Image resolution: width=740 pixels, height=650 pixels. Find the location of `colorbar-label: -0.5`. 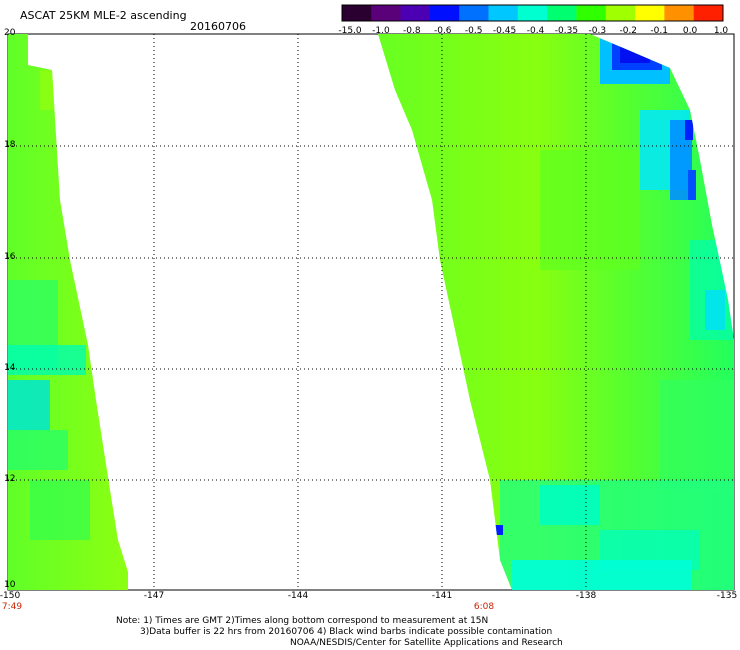

colorbar-label: -0.5 is located at coordinates (473, 31).